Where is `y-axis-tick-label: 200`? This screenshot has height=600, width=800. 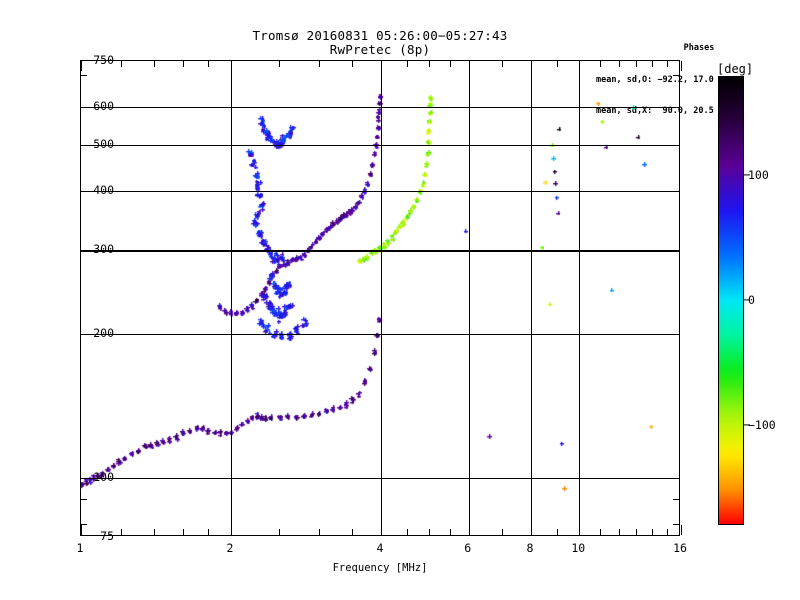 y-axis-tick-label: 200 is located at coordinates (103, 333).